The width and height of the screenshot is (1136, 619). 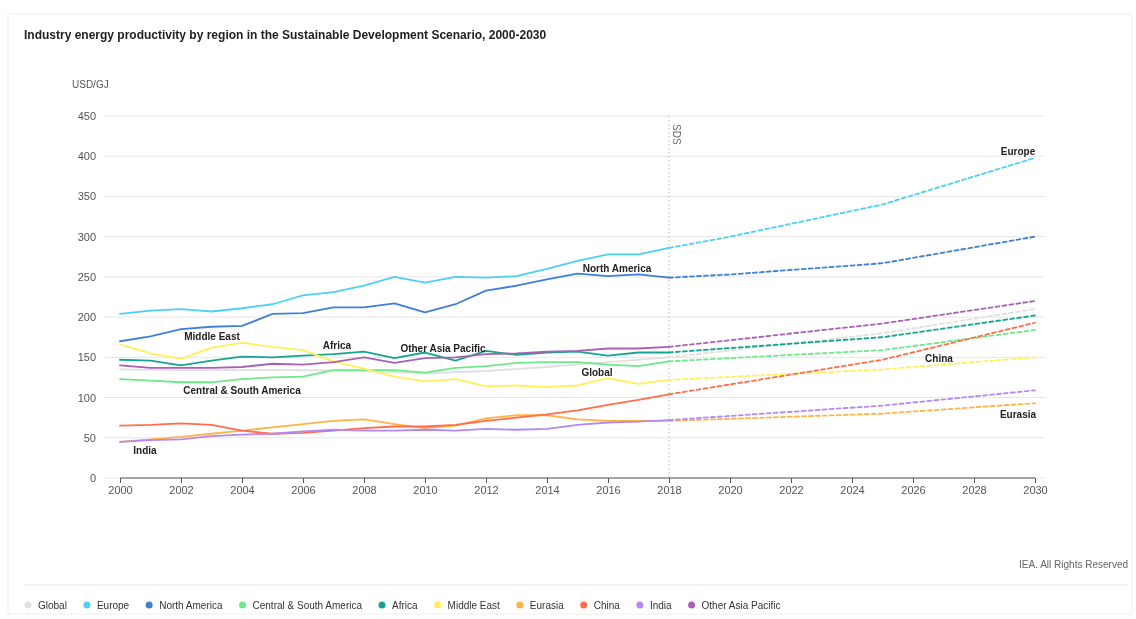 I want to click on legend-label: Global, so click(x=52, y=605).